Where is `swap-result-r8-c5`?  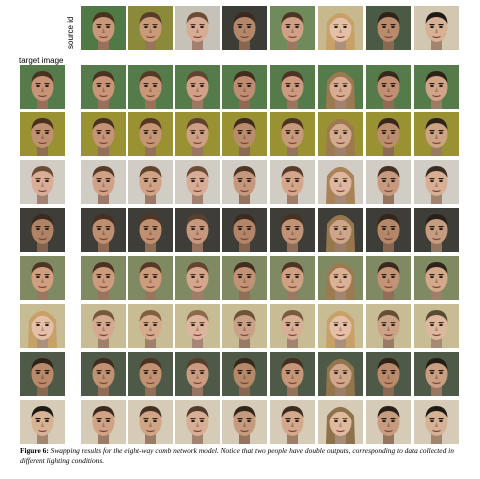 swap-result-r8-c5 is located at coordinates (292, 422).